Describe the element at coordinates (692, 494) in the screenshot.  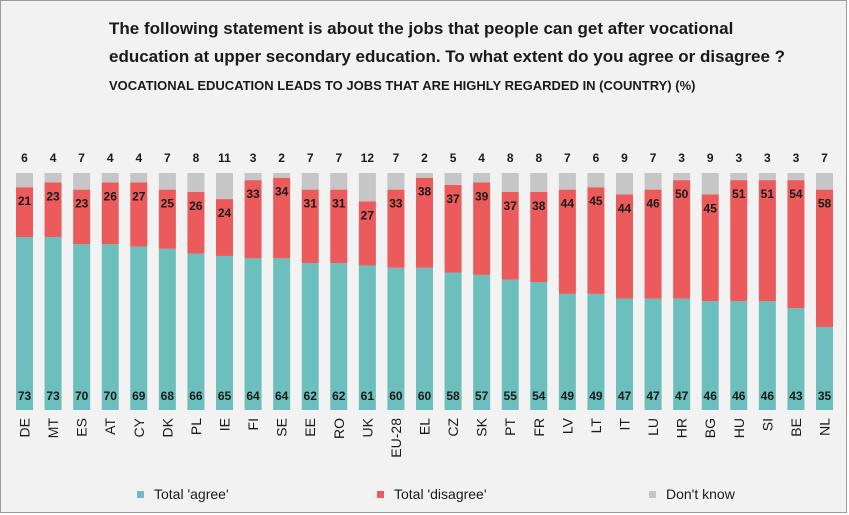
I see `legend-item-dontknow: Don't know` at that location.